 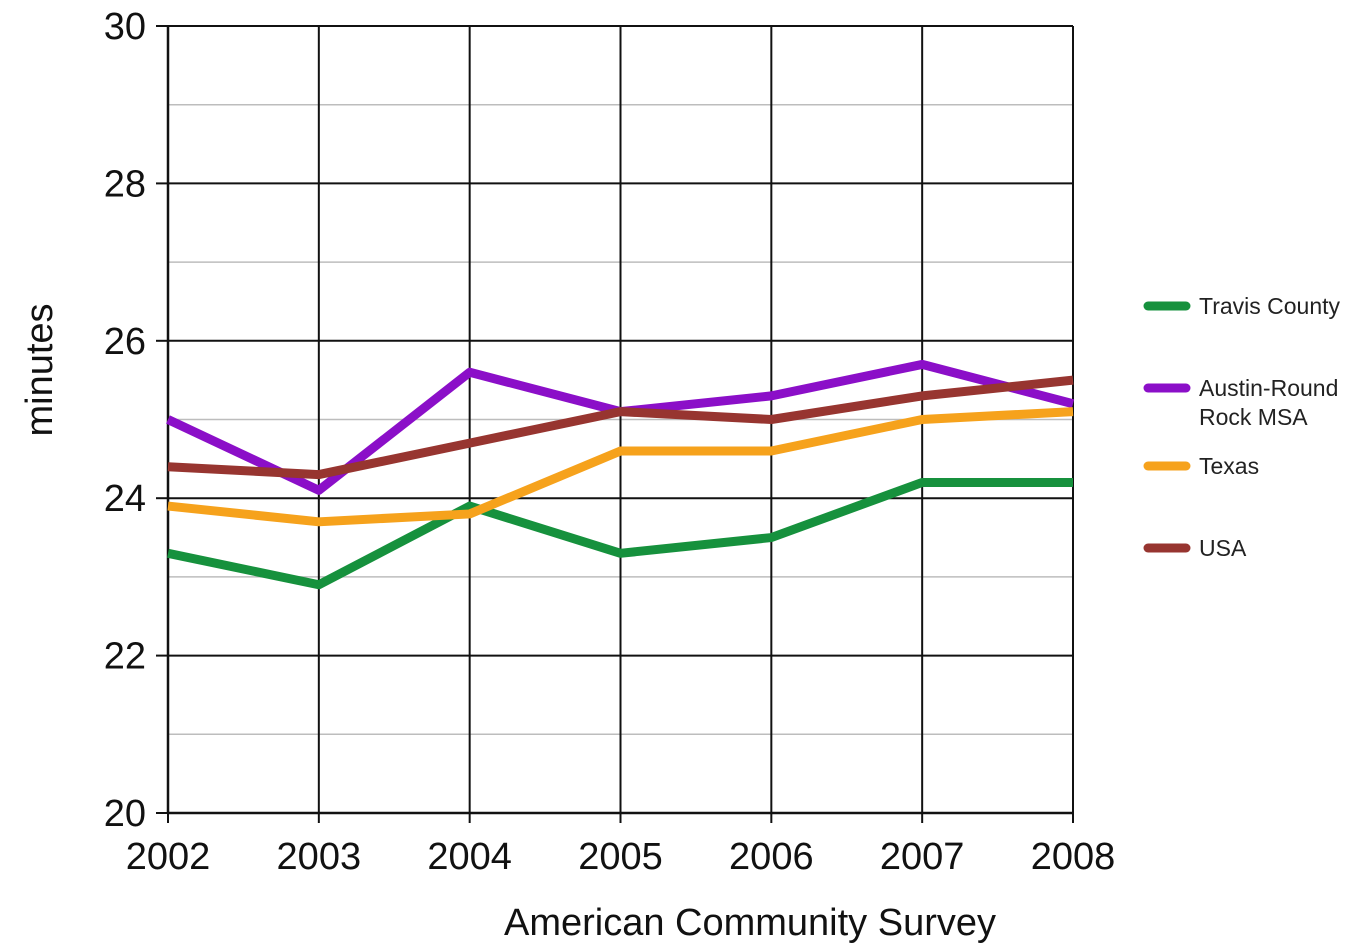 What do you see at coordinates (125, 342) in the screenshot?
I see `y-tick-label: 26` at bounding box center [125, 342].